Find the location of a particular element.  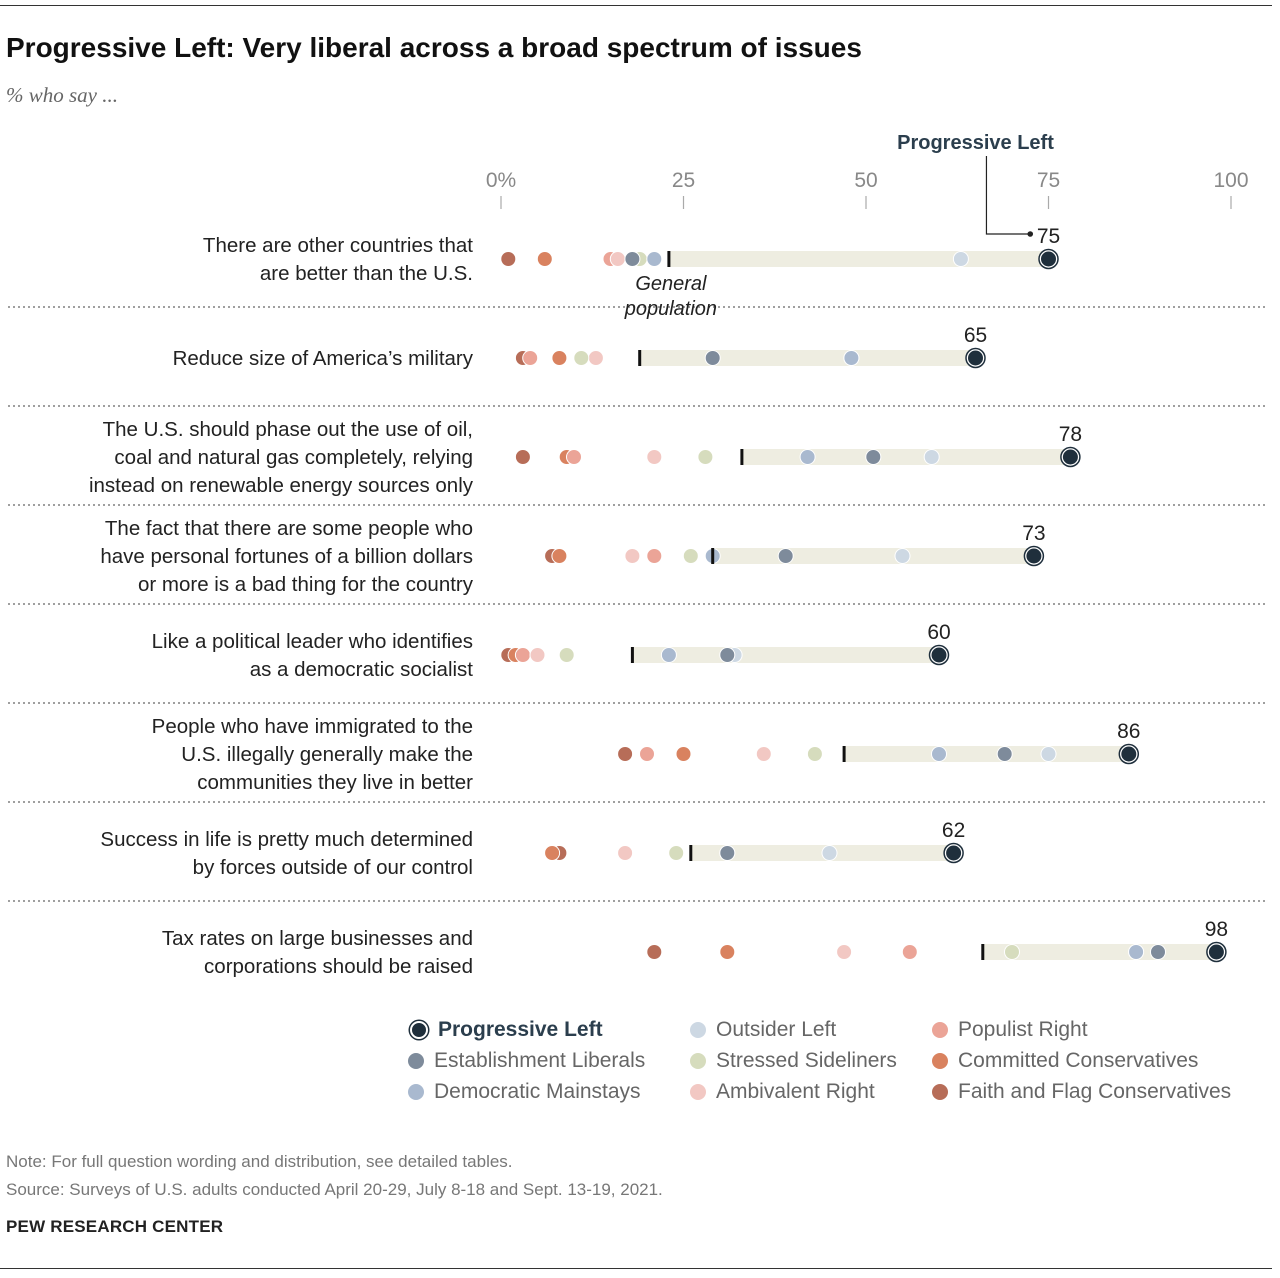

general-population-label: General population is located at coordinates (670, 296).